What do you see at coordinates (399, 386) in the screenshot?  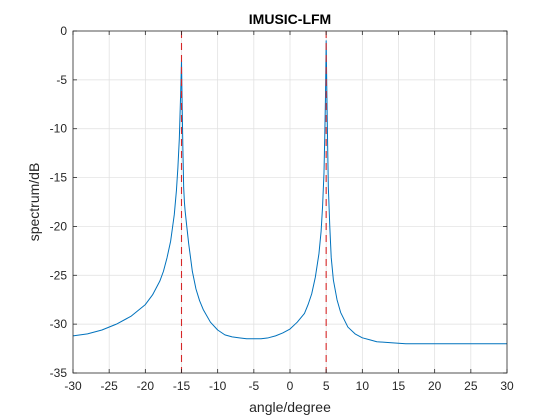 I see `x-tick-label: 15` at bounding box center [399, 386].